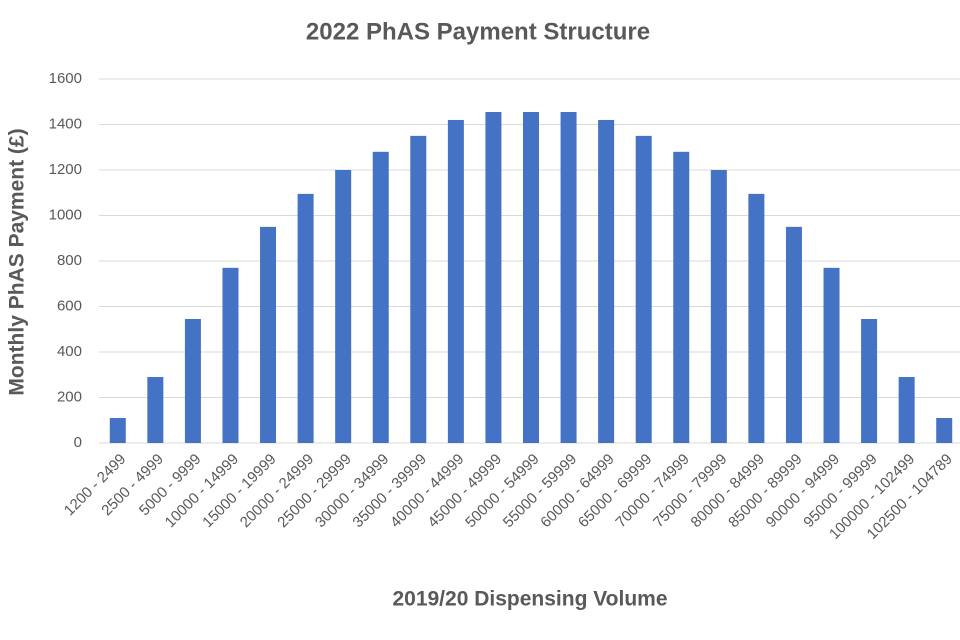  Describe the element at coordinates (17, 261) in the screenshot. I see `y-axis-title: Monthly PhAS Payment (£)` at that location.